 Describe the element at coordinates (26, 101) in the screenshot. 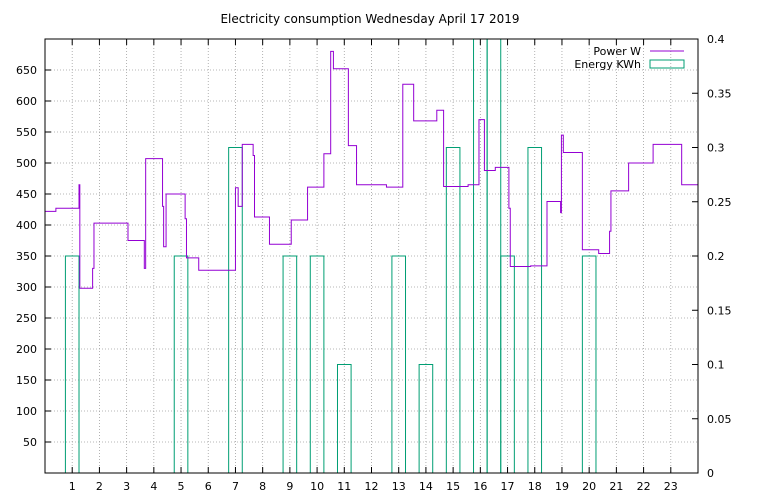

I see `y-tick-label: 600` at that location.